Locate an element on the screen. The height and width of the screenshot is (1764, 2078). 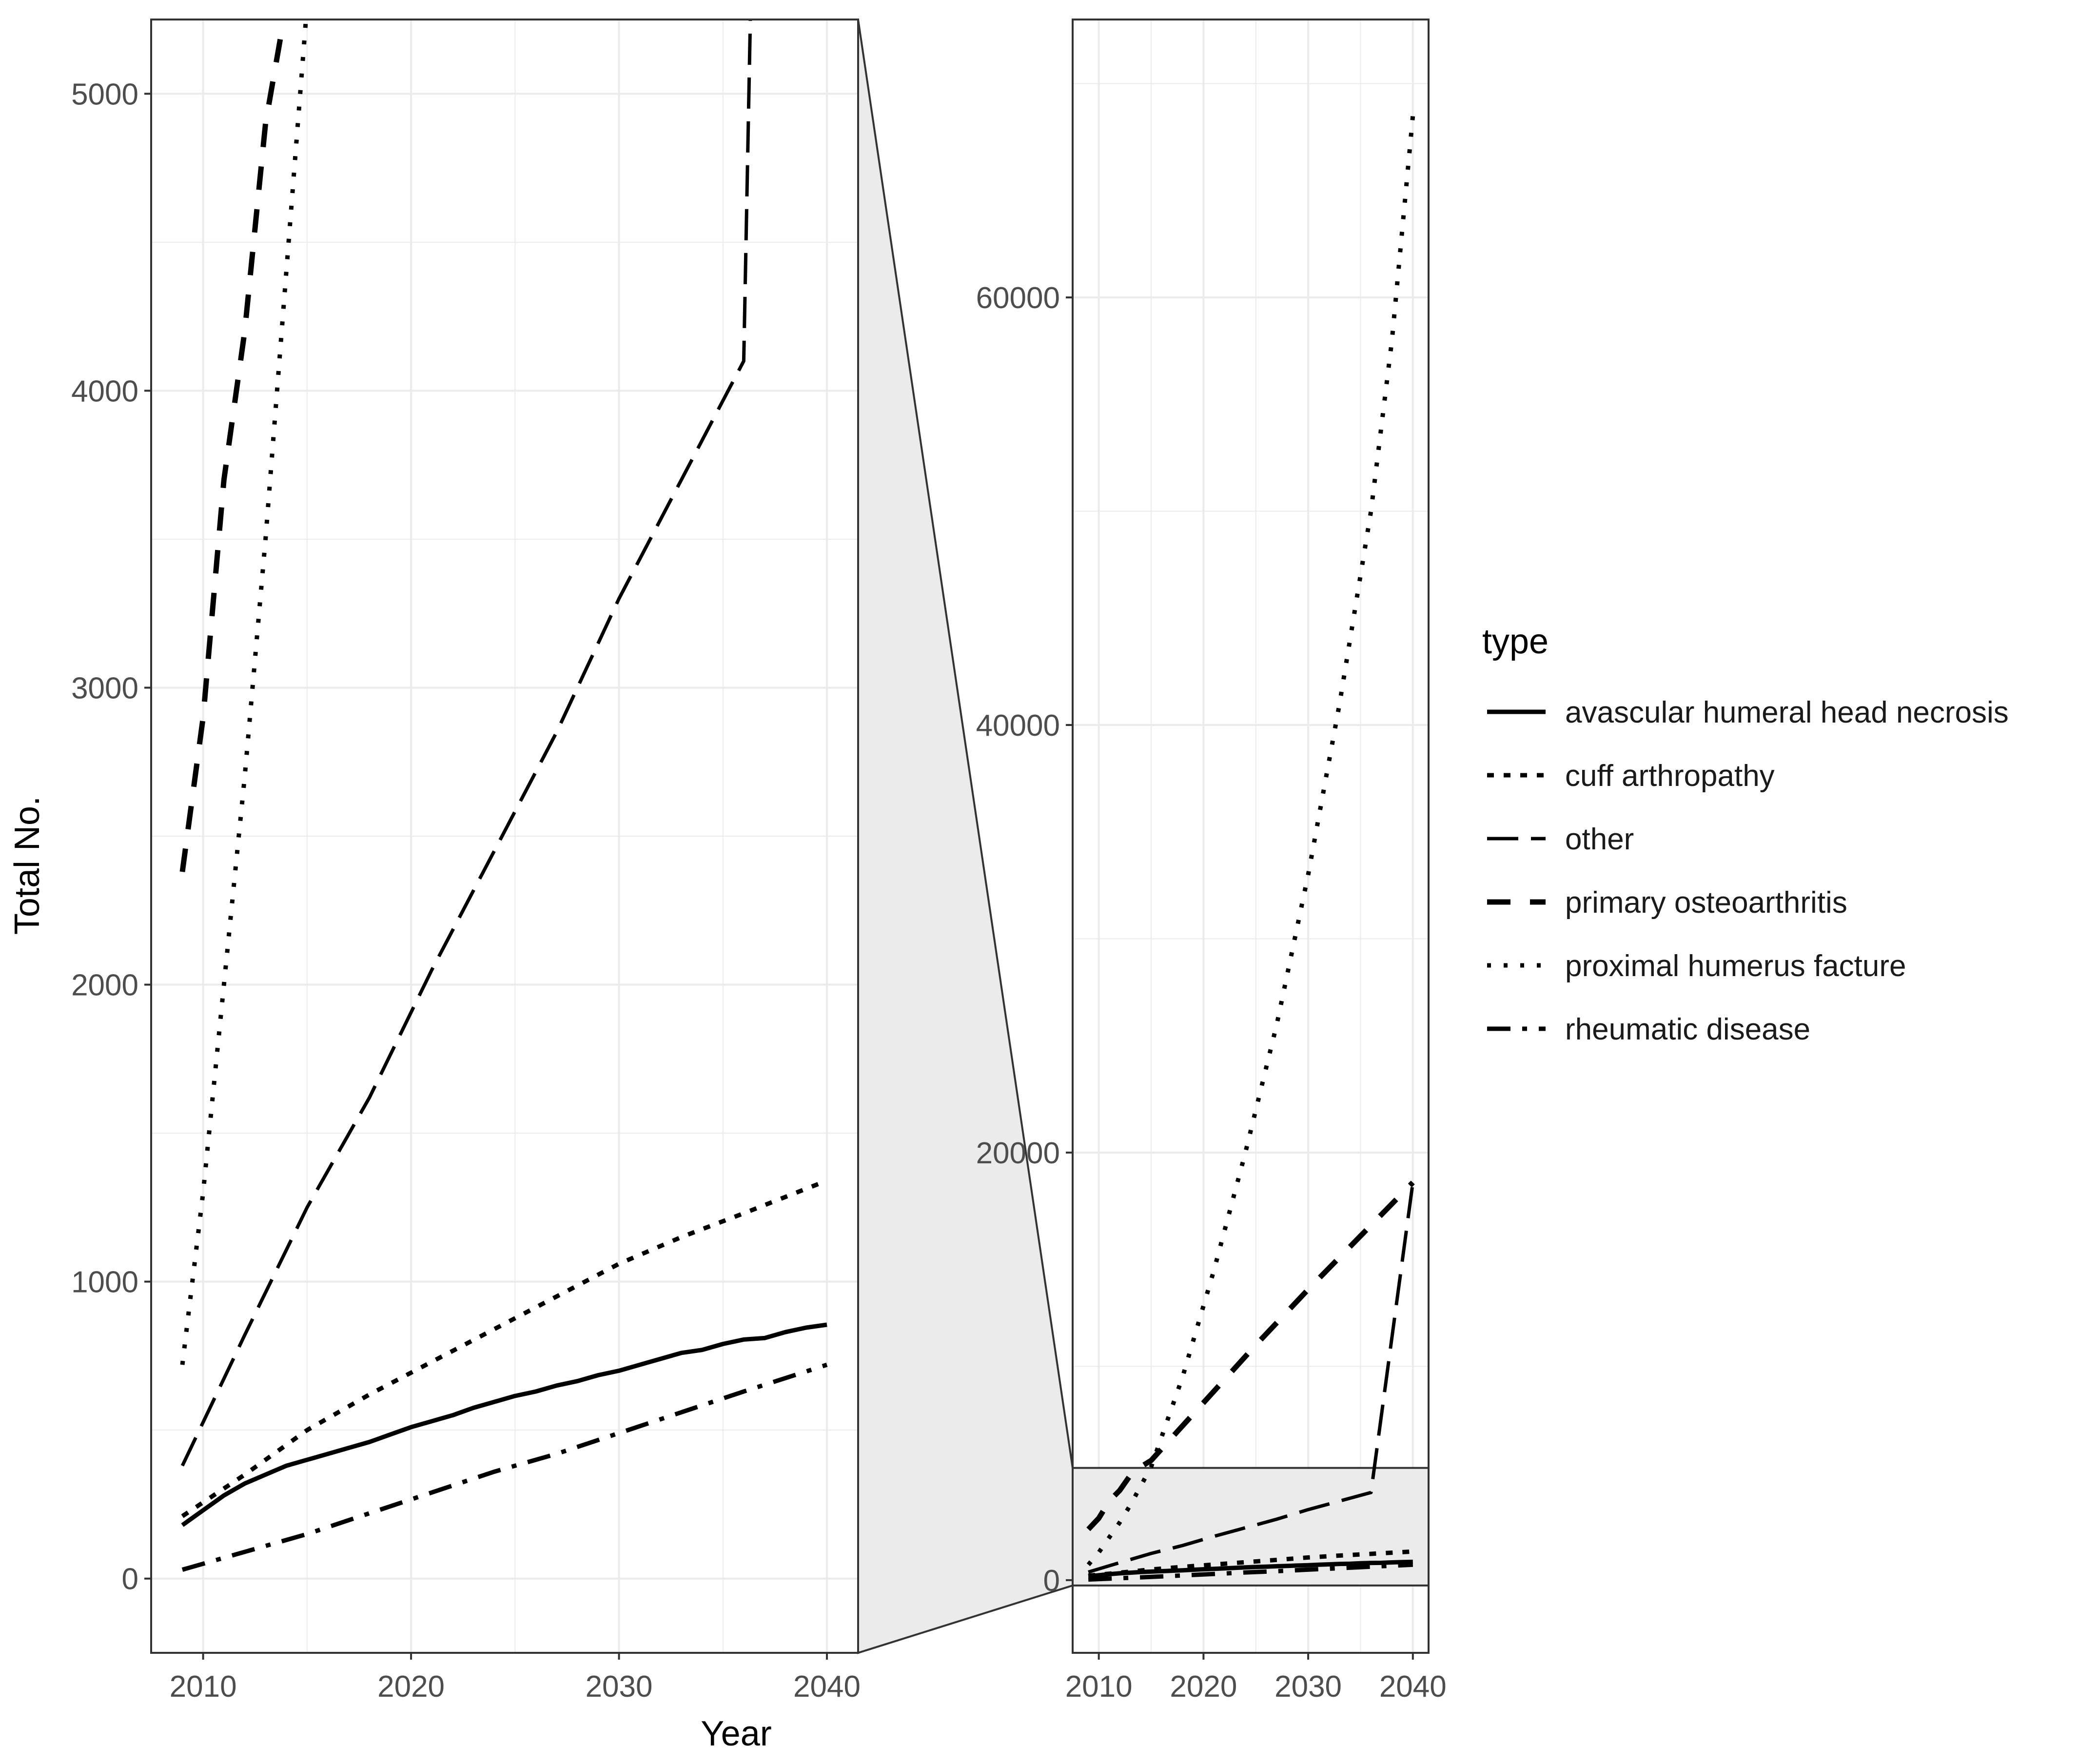
legend-item: cuff arthropathy is located at coordinates (1631, 776).